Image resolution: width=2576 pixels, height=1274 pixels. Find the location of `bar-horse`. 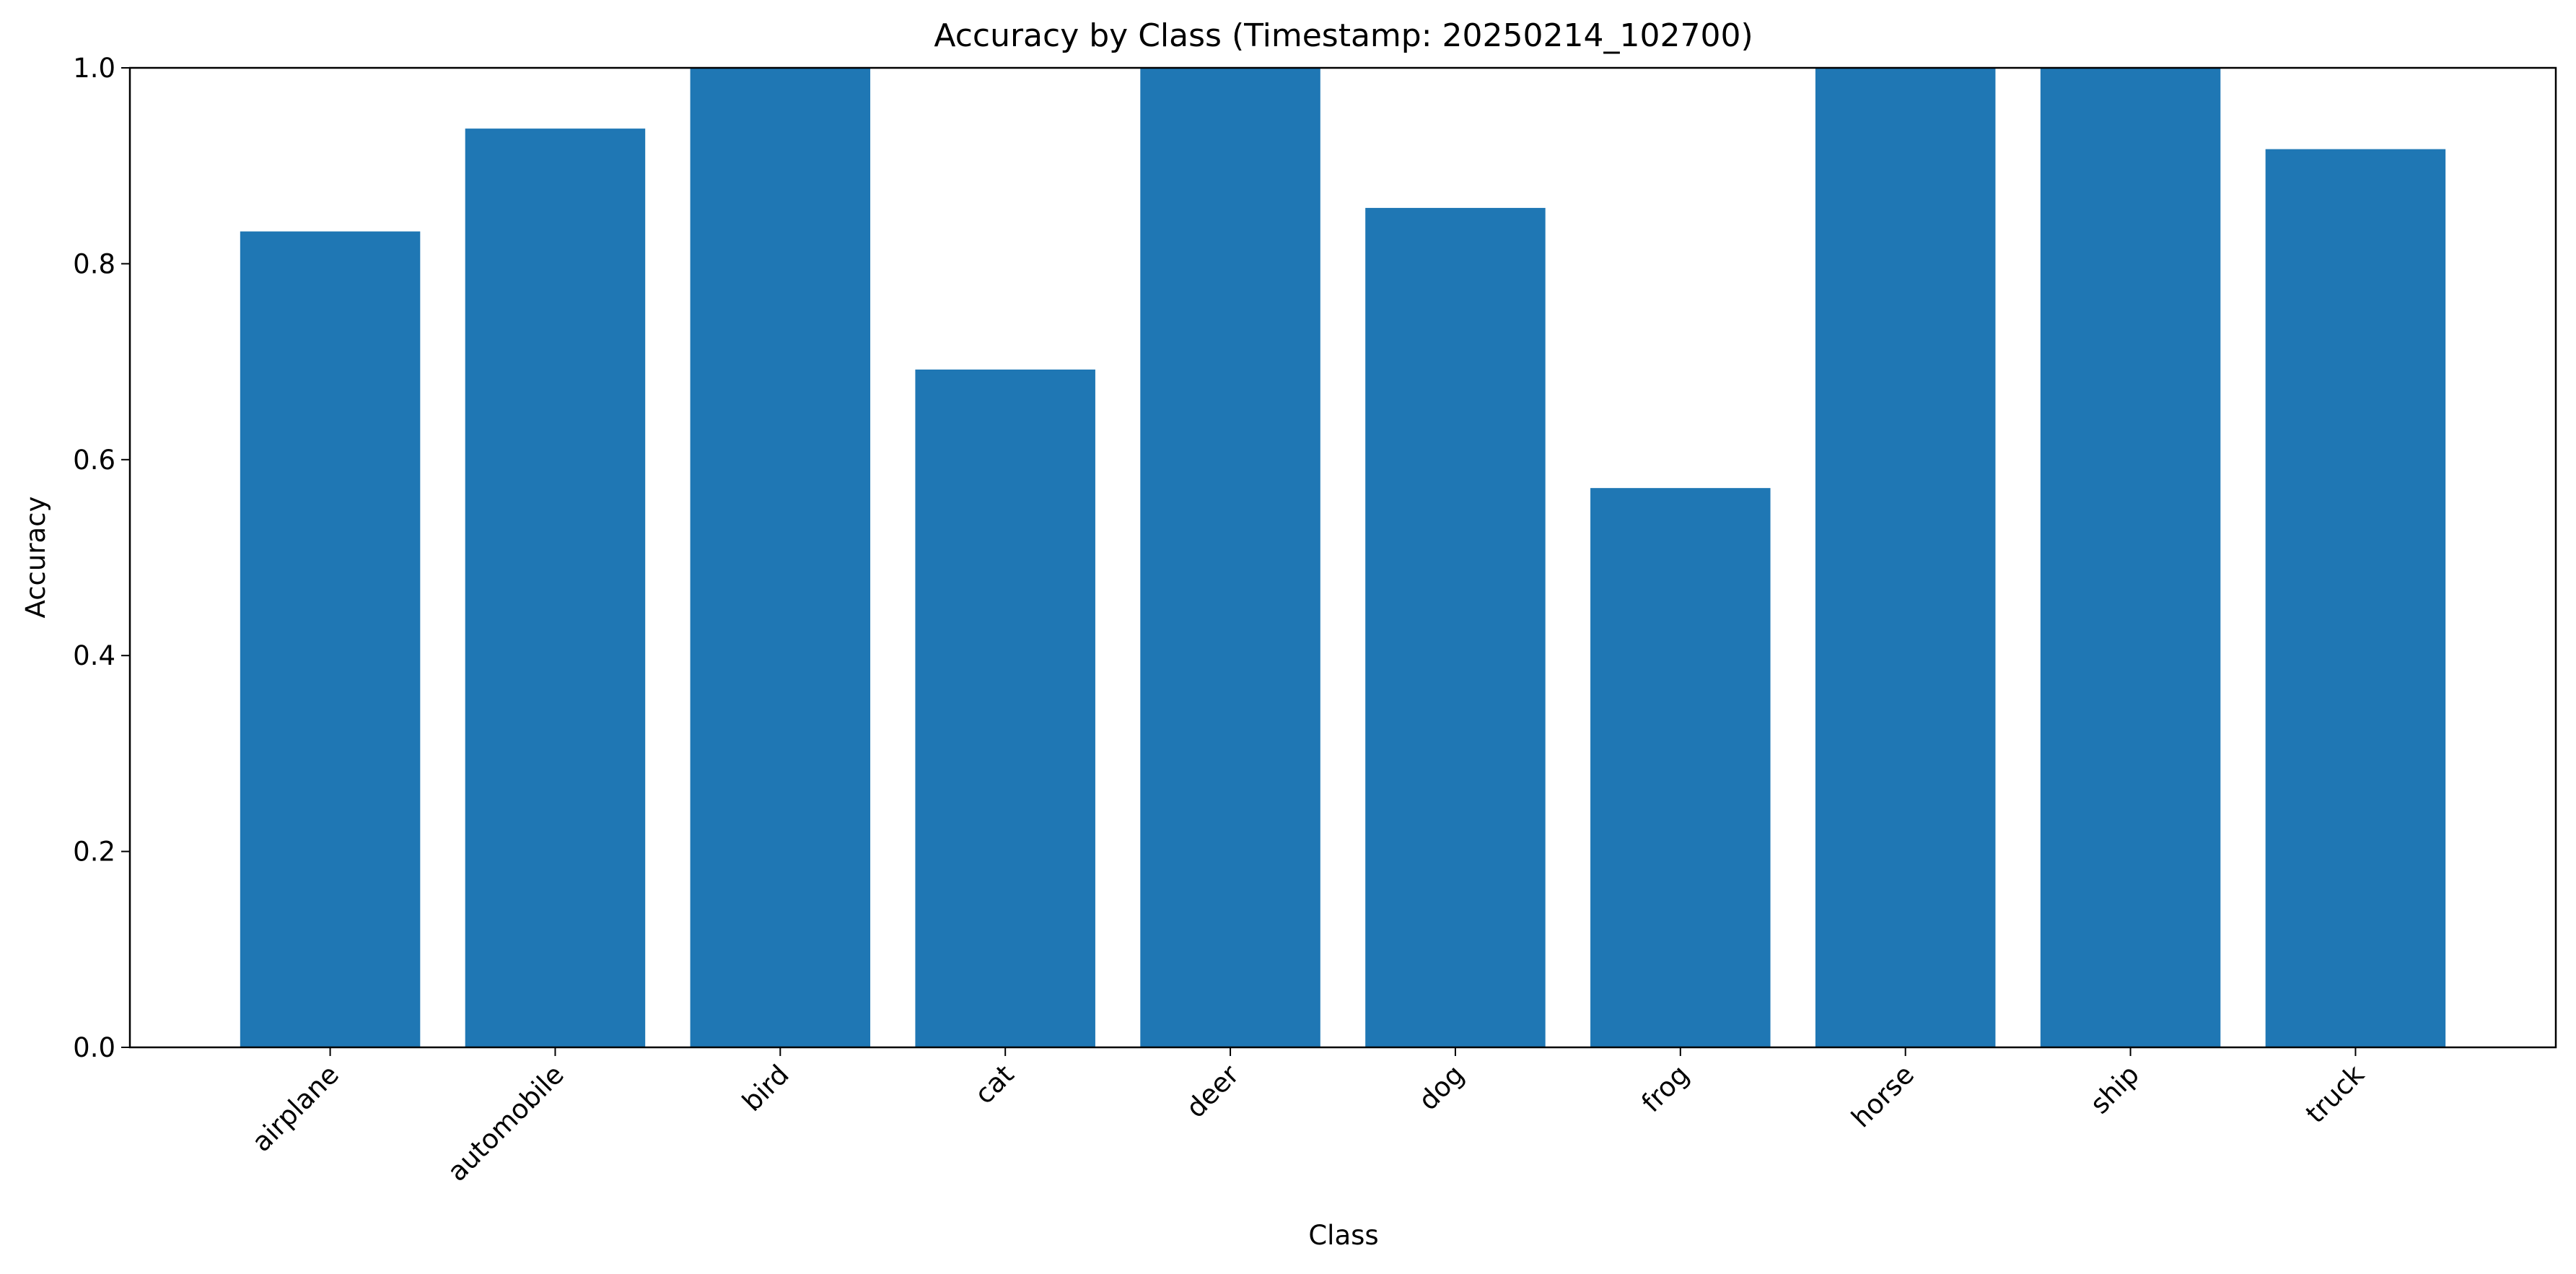

bar-horse is located at coordinates (1905, 558).